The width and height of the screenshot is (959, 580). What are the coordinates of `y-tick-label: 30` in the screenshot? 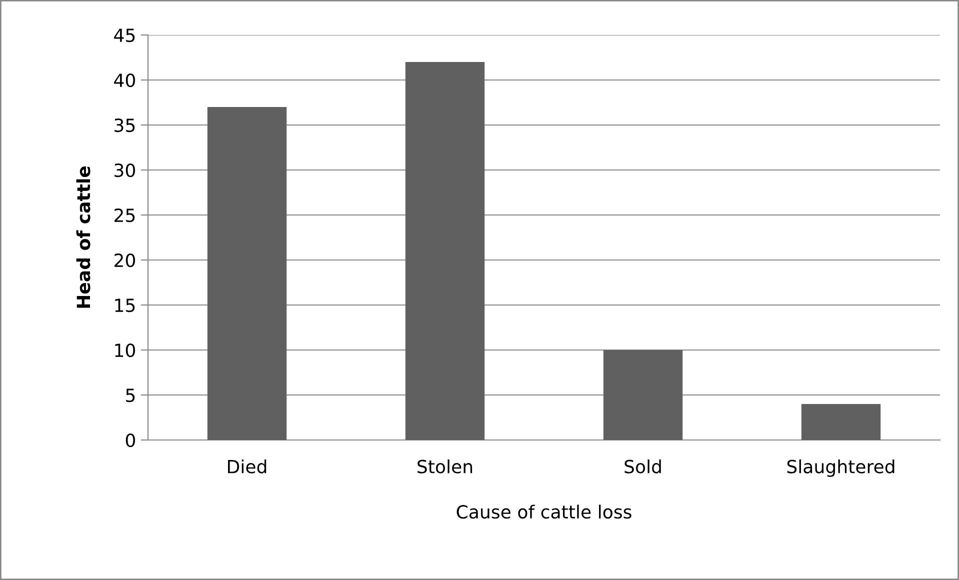 It's located at (124, 170).